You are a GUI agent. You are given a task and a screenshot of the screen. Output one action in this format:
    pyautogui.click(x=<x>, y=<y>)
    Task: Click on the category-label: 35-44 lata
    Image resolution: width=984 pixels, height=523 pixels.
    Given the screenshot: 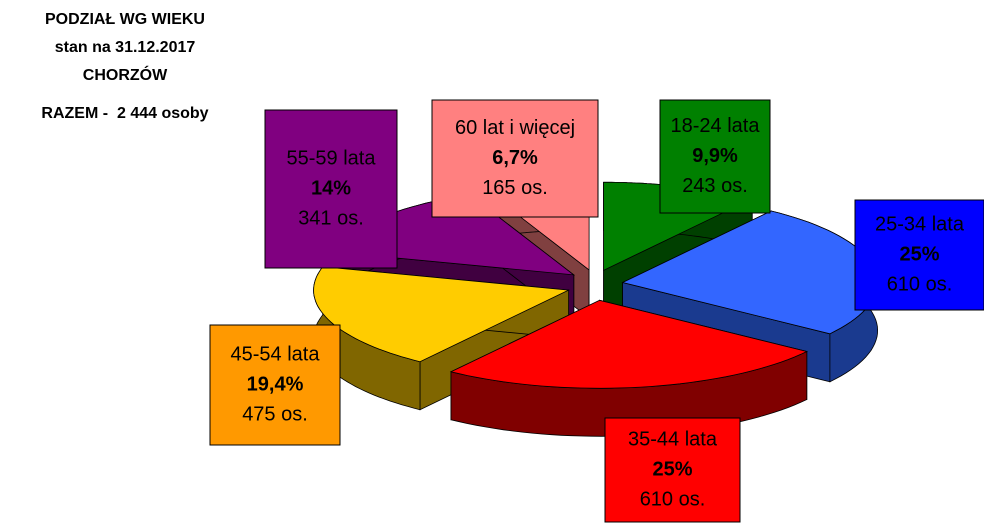 What is the action you would take?
    pyautogui.click(x=673, y=439)
    